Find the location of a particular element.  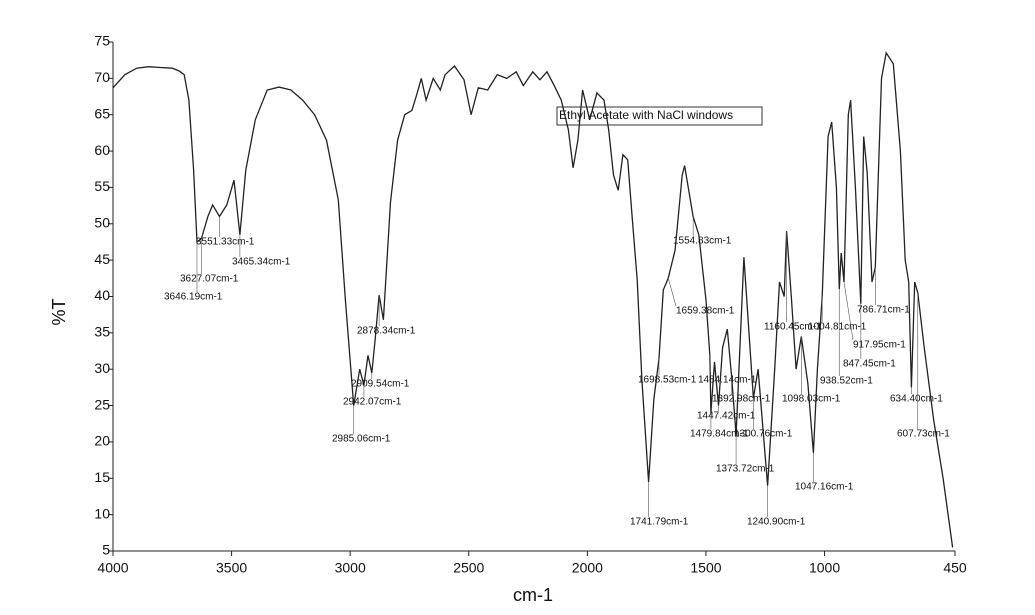

y-tick-label: 65 is located at coordinates (102, 113).